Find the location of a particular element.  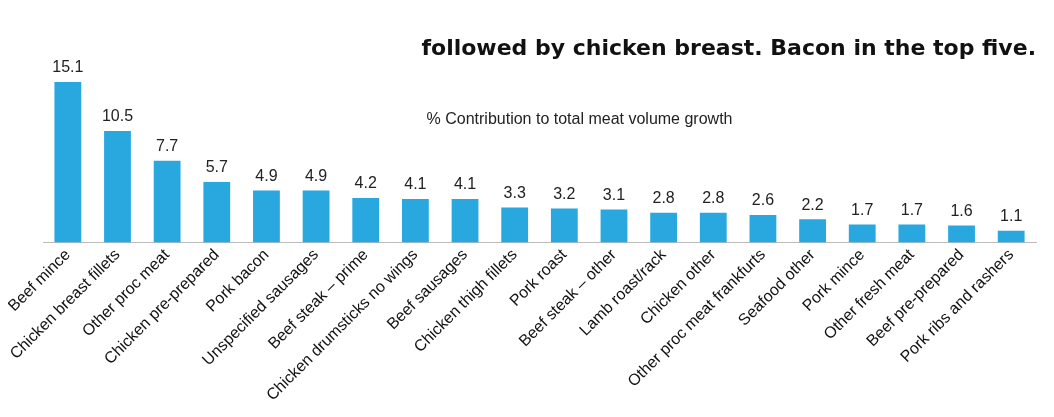

data-label: 2.6 is located at coordinates (763, 200).